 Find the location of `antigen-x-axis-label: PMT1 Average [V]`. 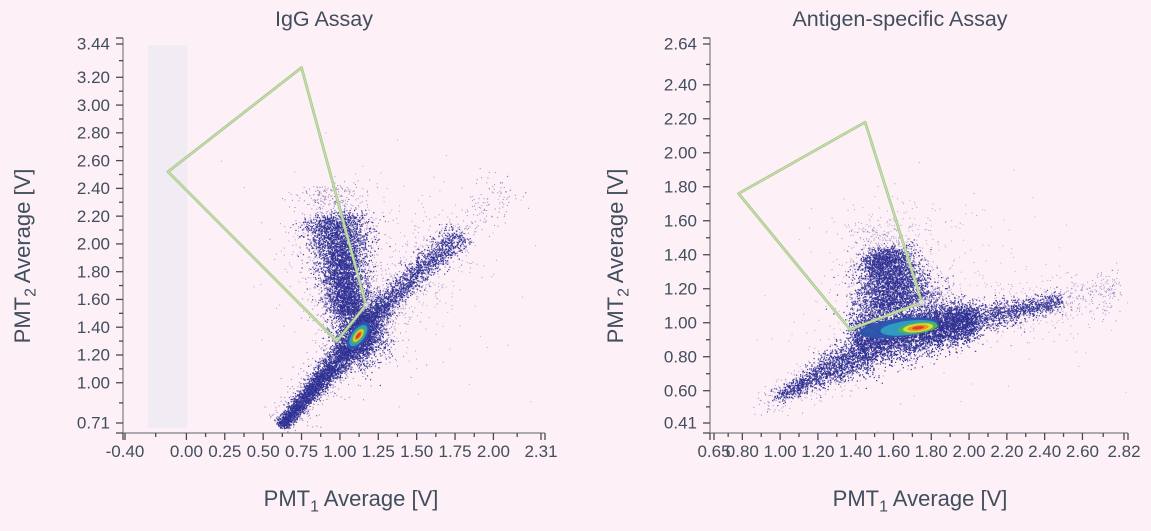

antigen-x-axis-label: PMT1 Average [V] is located at coordinates (920, 501).